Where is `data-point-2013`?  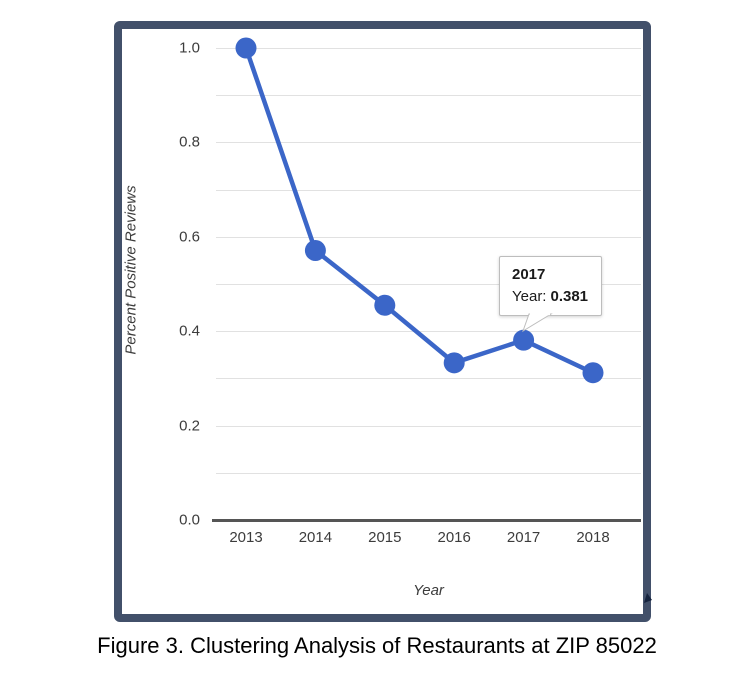 data-point-2013 is located at coordinates (246, 48).